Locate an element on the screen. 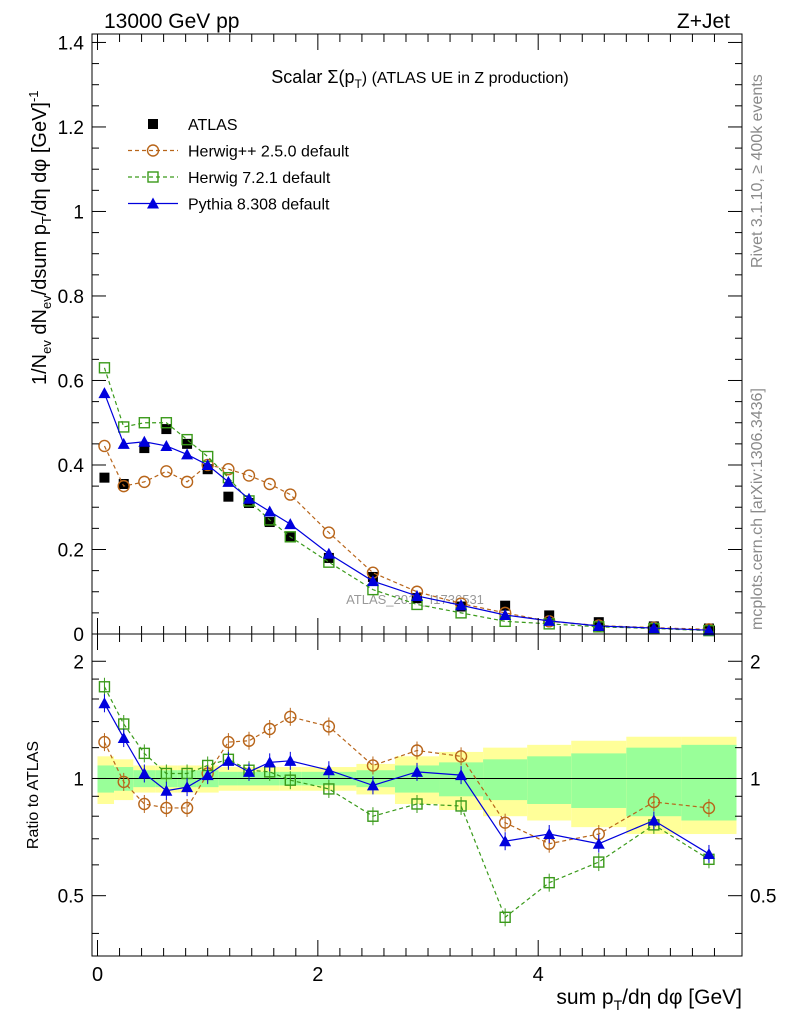 This screenshot has height=1024, width=786. ratio-ytick-label-left-2: 2 is located at coordinates (78, 662).